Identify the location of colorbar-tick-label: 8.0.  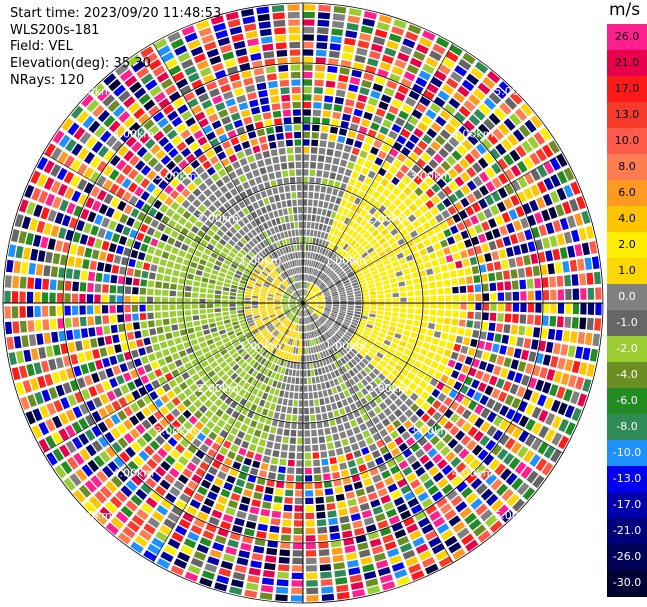
(627, 166).